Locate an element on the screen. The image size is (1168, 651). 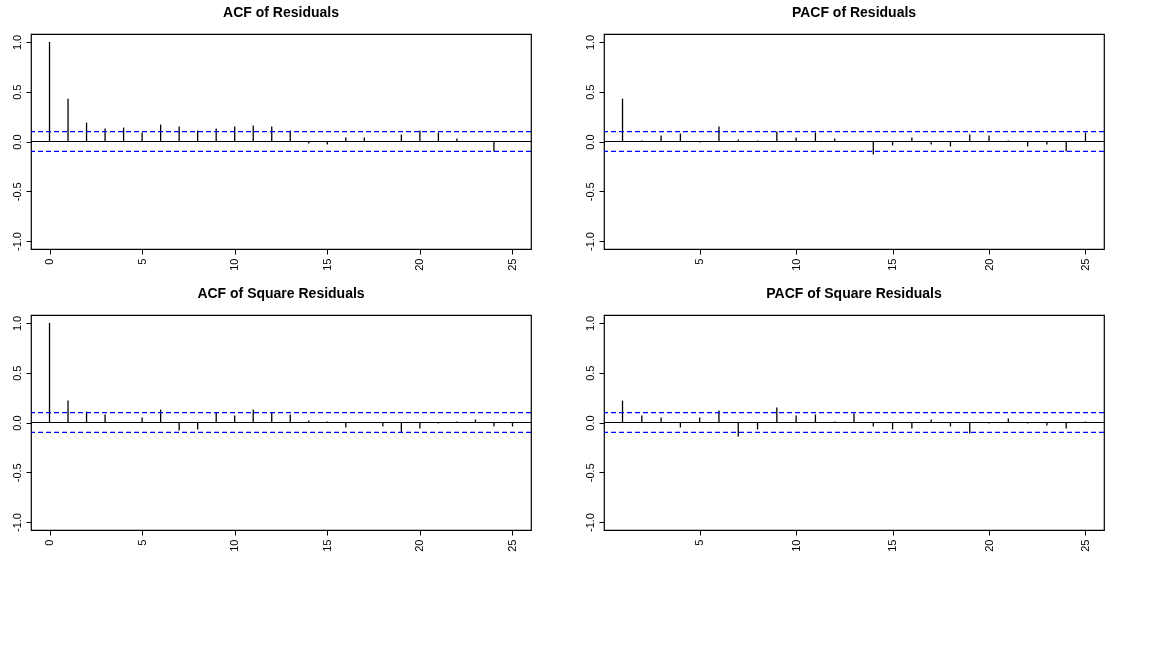
chart-title: PACF of Residuals is located at coordinates (854, 12).